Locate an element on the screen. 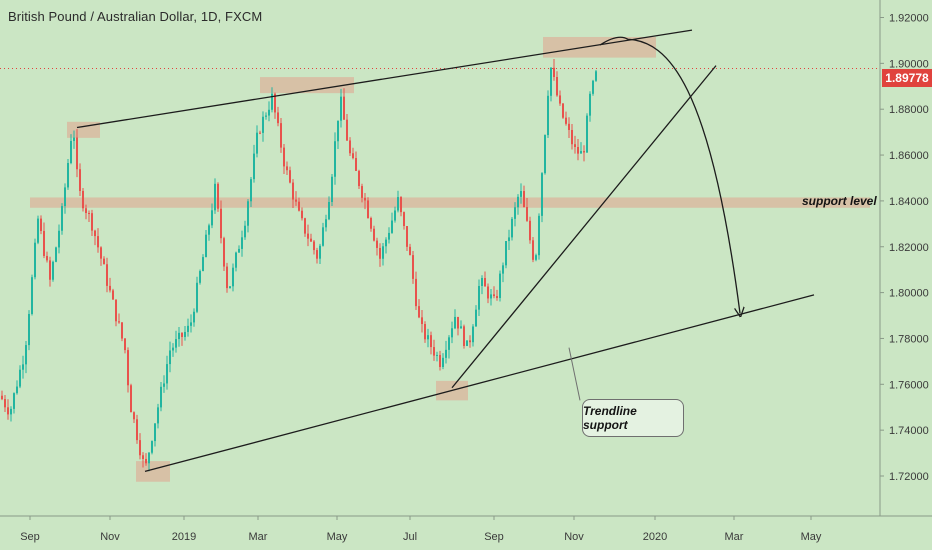  upper-resistance-trendline is located at coordinates (384, 79).